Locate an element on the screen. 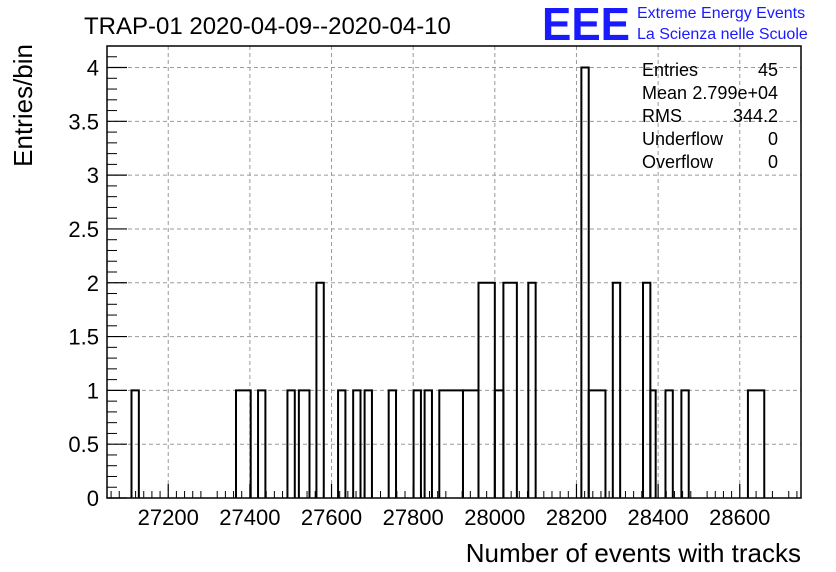  y-tick-label: 2 is located at coordinates (93, 283).